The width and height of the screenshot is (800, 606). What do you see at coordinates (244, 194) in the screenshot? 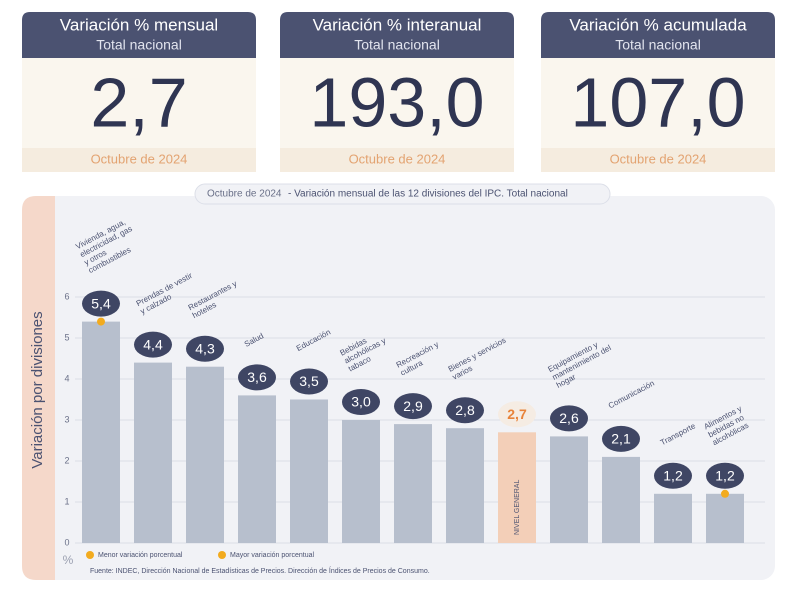
I see `chart-title-date: Octubre de 2024` at bounding box center [244, 194].